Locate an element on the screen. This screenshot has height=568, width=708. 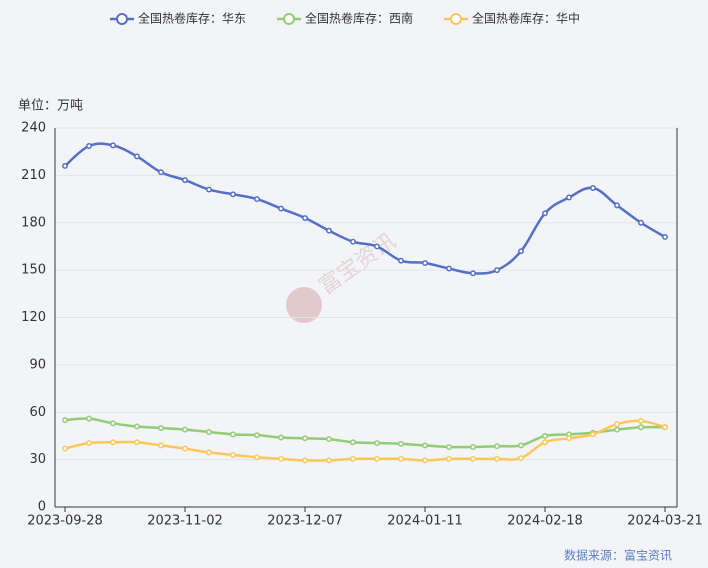
source-note: 数据来源：富宝资讯 is located at coordinates (618, 555).